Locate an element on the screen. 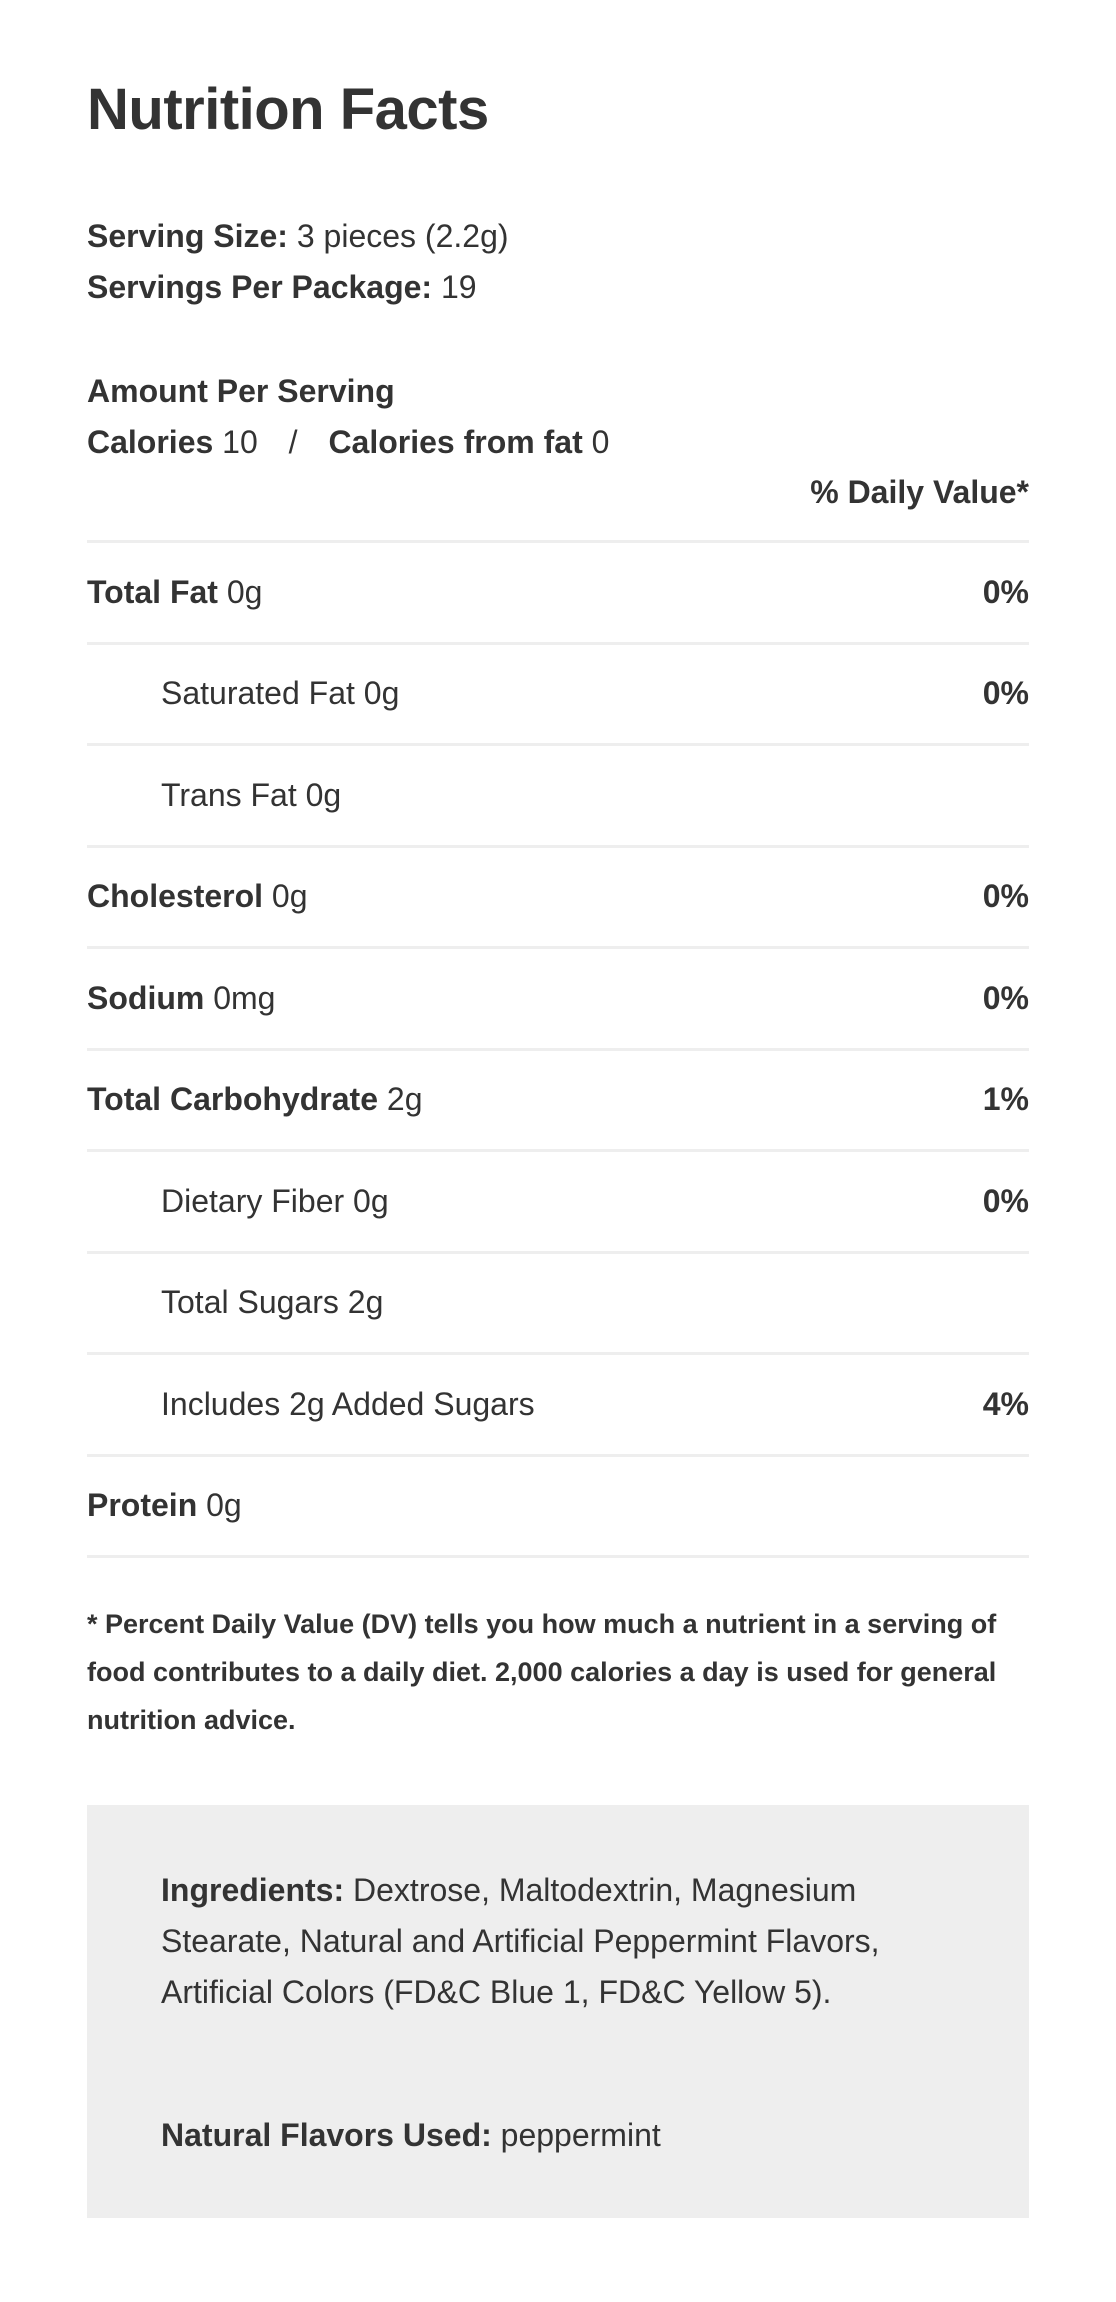 The image size is (1116, 2302). nutrient-label: Total Sugars is located at coordinates (250, 1302).